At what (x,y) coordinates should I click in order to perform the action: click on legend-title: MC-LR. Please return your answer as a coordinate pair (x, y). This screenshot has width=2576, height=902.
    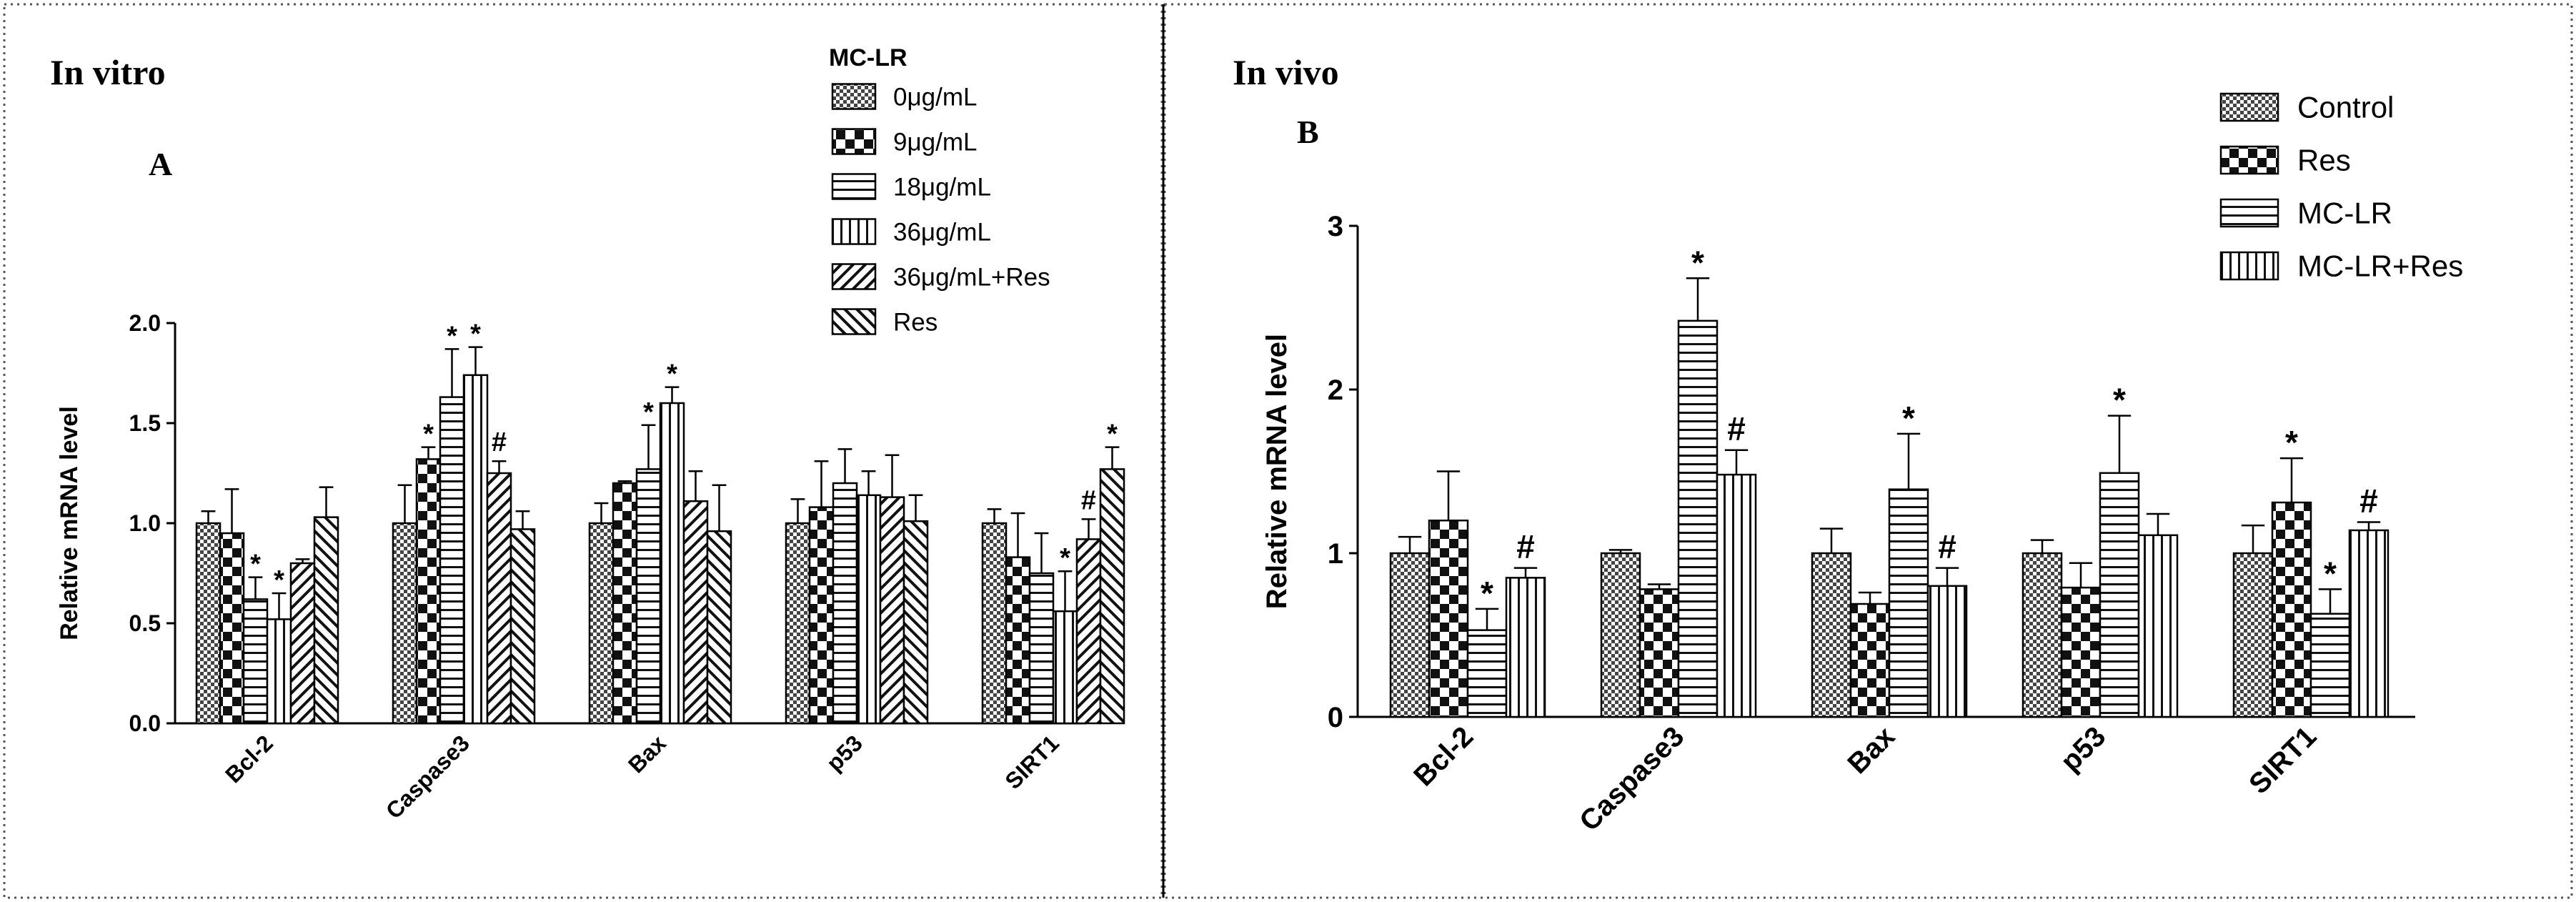
    Looking at the image, I should click on (868, 57).